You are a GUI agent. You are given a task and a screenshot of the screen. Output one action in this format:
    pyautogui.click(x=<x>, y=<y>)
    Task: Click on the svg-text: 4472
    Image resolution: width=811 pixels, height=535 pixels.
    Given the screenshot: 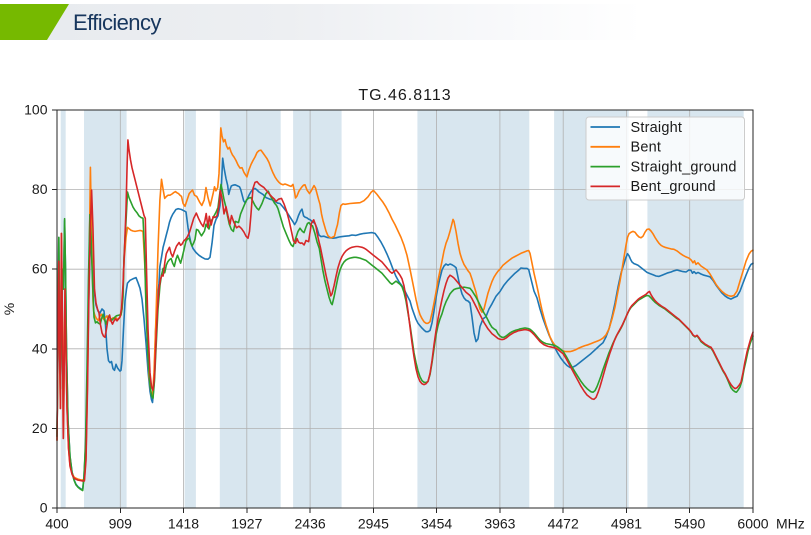 What is the action you would take?
    pyautogui.click(x=563, y=524)
    